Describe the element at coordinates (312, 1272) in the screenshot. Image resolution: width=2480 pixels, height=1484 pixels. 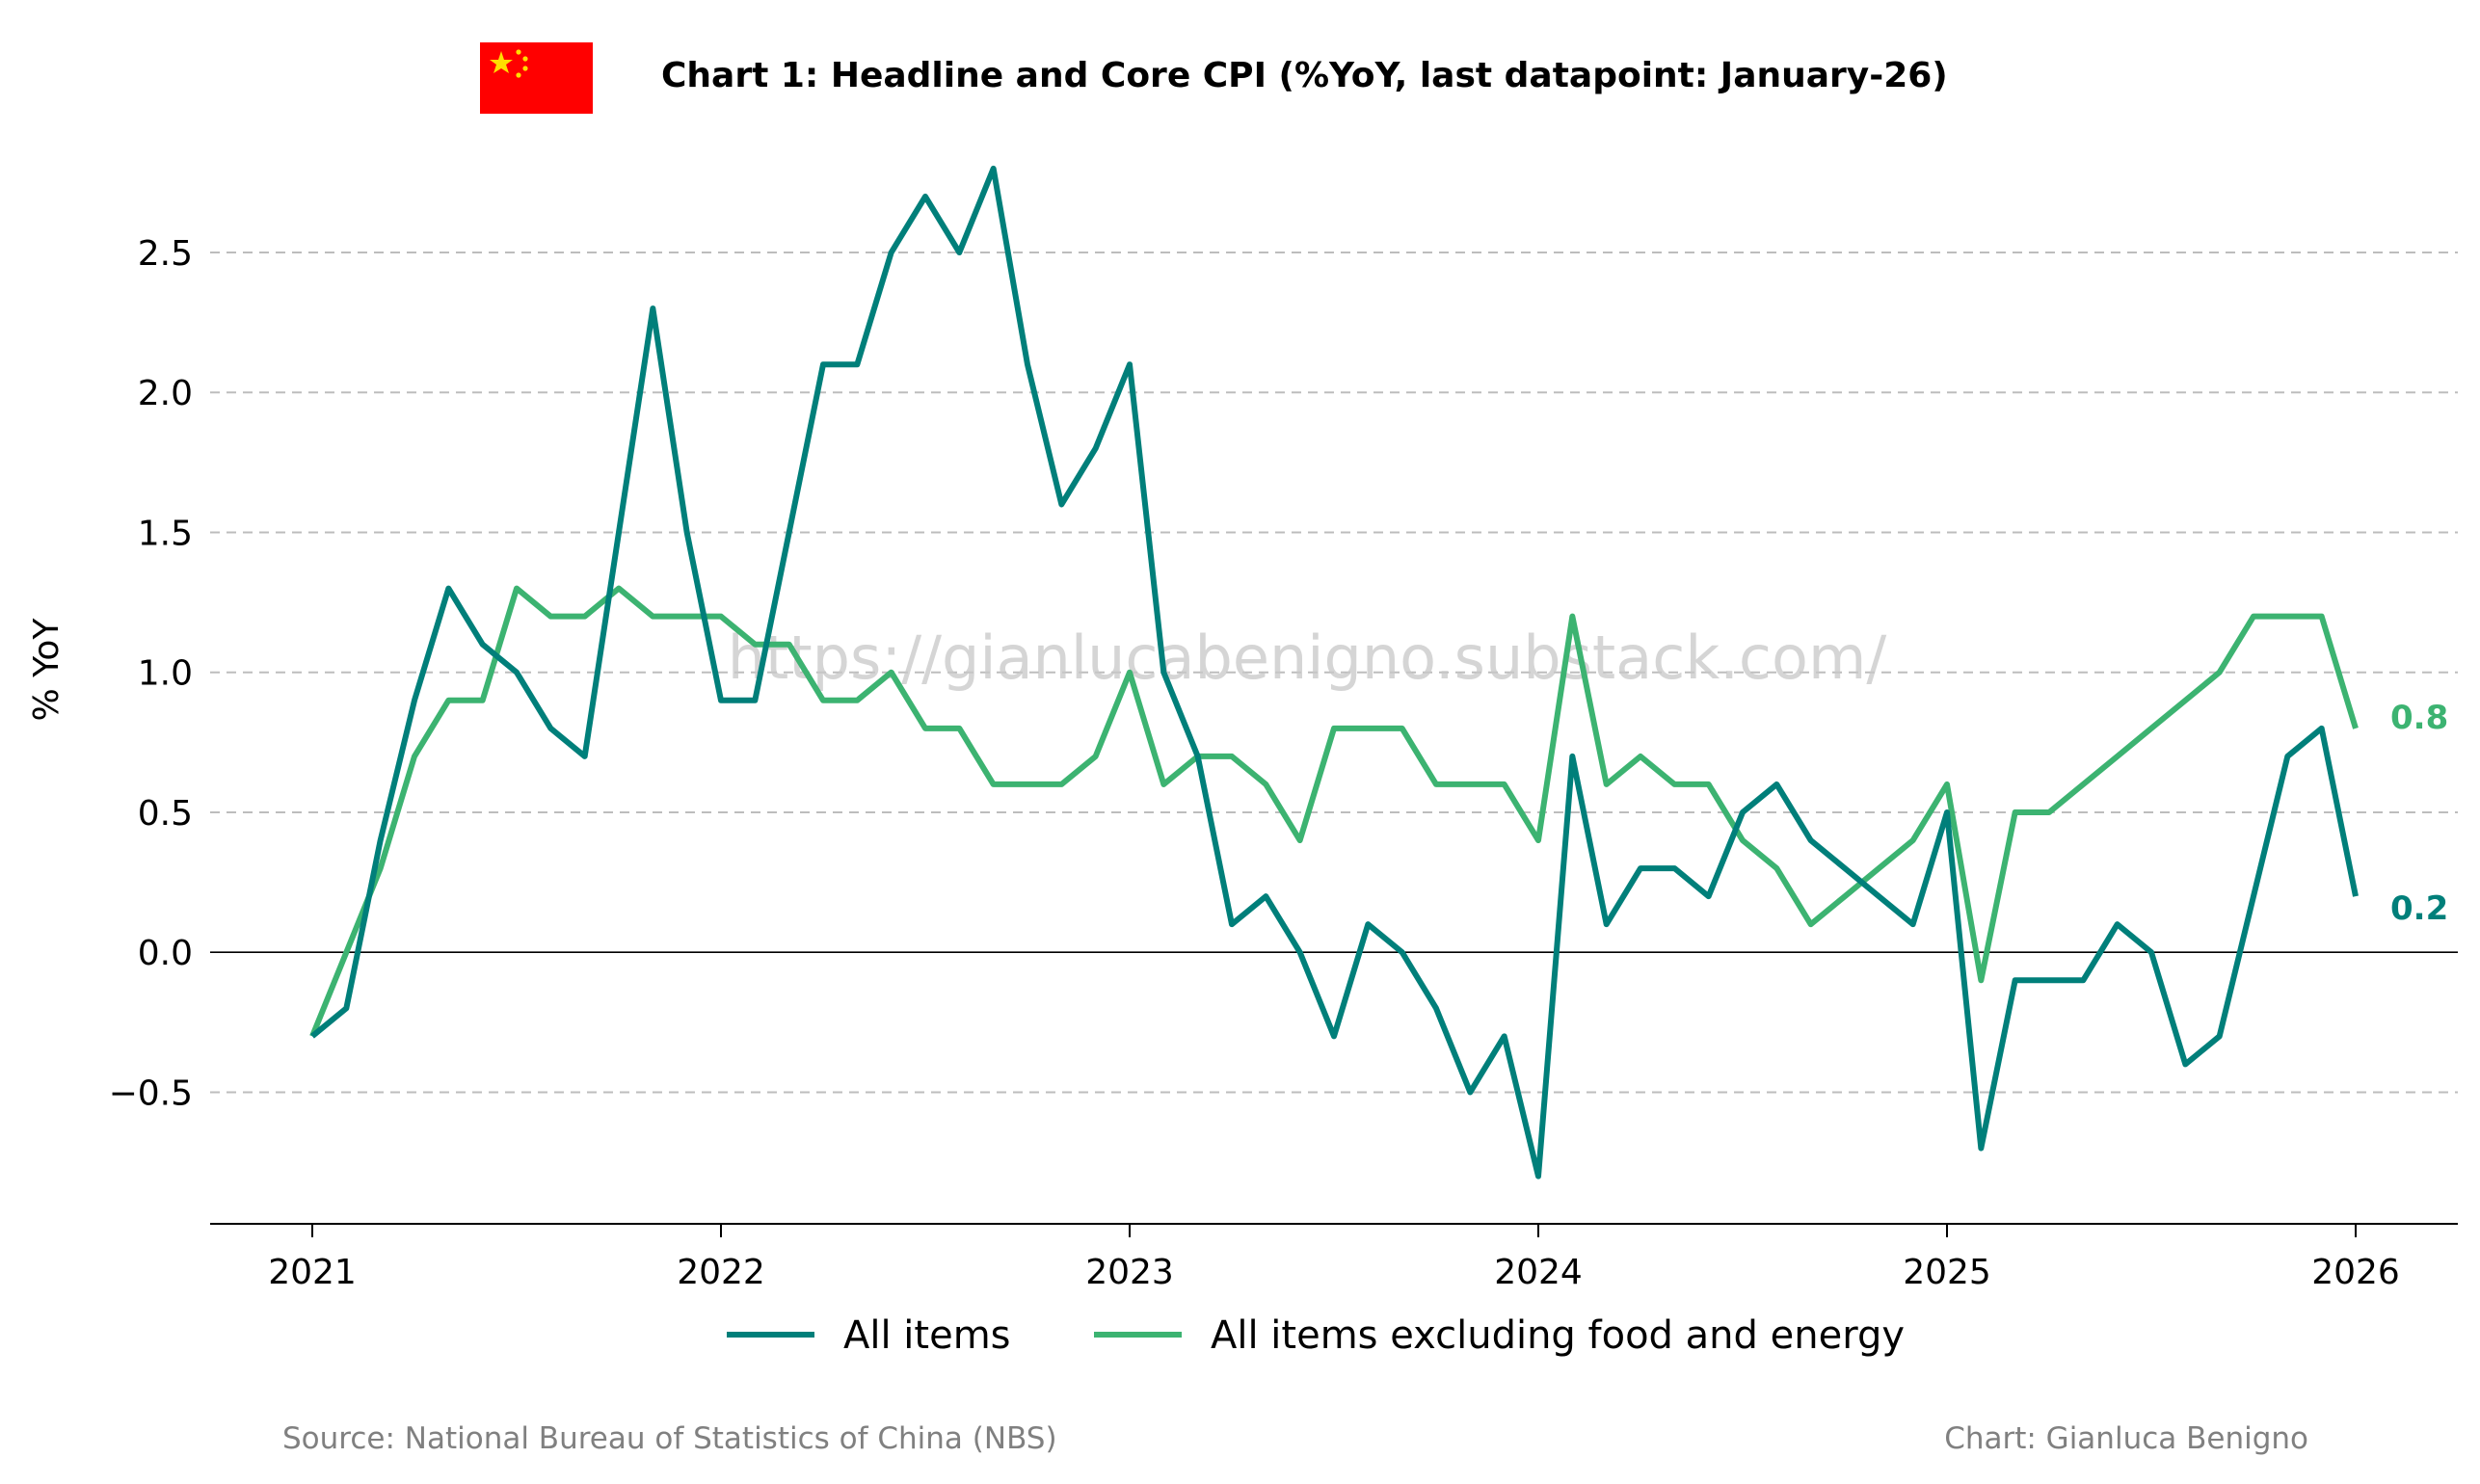
I see `x-tick-label: 2021` at that location.